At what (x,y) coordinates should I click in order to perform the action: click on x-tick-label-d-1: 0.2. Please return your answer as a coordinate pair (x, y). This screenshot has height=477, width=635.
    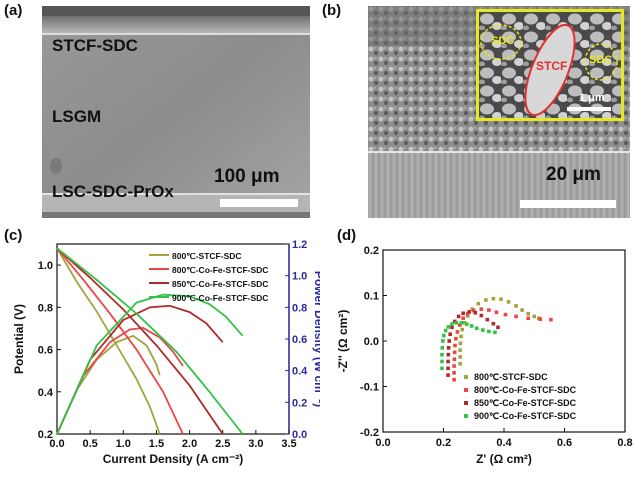
    Looking at the image, I should click on (443, 443).